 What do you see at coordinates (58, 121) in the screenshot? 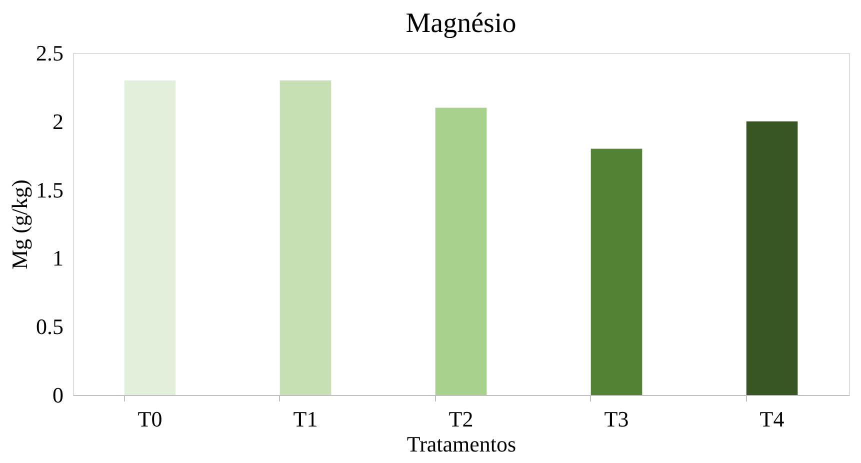
I see `y-tick-label: 2` at bounding box center [58, 121].